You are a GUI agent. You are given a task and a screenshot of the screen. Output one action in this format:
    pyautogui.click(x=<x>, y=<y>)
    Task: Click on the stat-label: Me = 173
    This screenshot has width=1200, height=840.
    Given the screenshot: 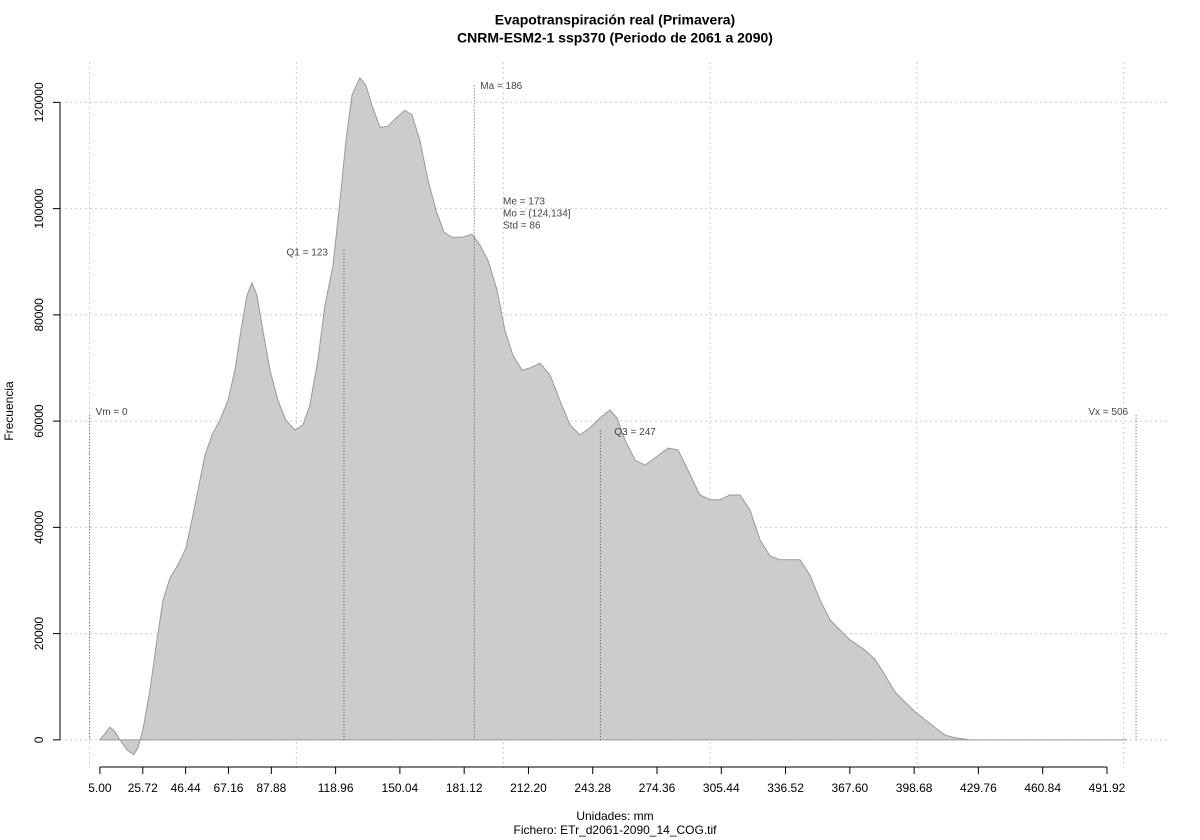 What is the action you would take?
    pyautogui.click(x=524, y=202)
    